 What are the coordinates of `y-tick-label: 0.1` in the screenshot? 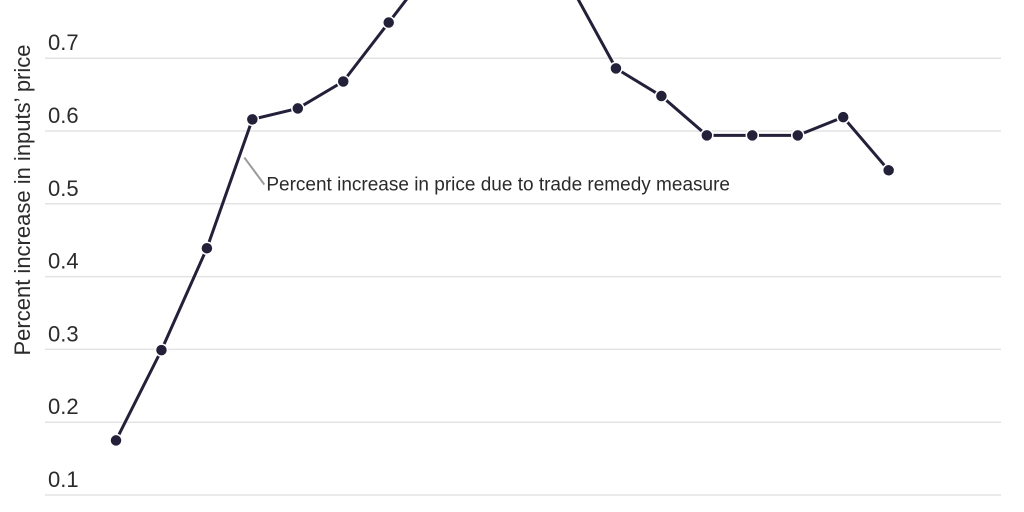 It's located at (63, 479).